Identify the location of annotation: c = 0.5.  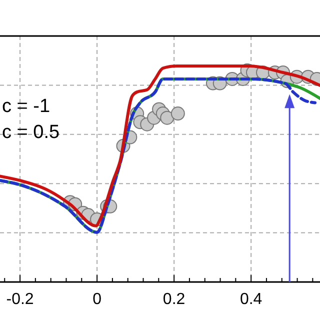
(31, 132).